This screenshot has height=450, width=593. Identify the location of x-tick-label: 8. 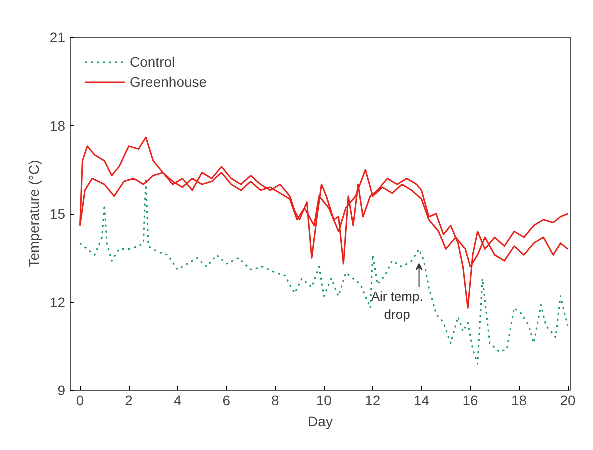
(275, 400).